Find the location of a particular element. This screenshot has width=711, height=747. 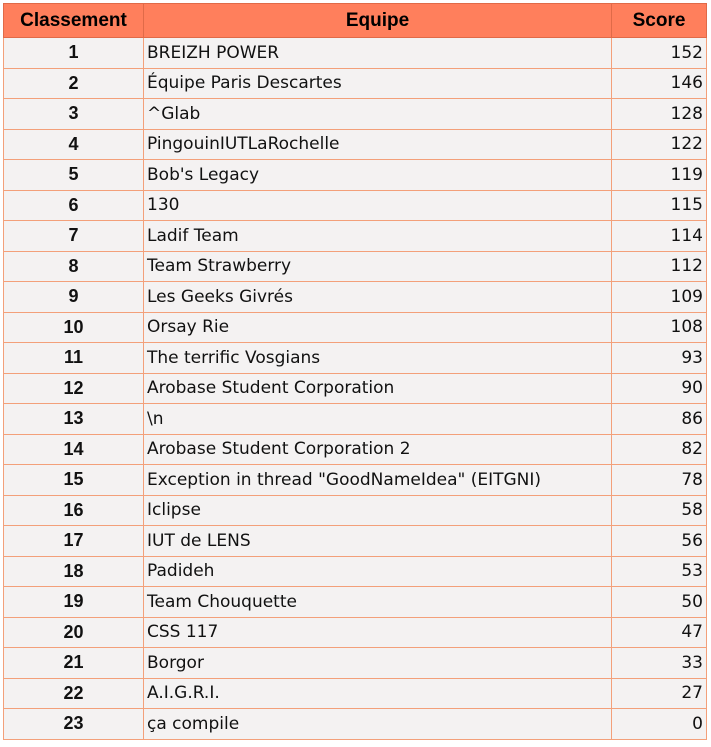

score-cell: 0 is located at coordinates (659, 724).